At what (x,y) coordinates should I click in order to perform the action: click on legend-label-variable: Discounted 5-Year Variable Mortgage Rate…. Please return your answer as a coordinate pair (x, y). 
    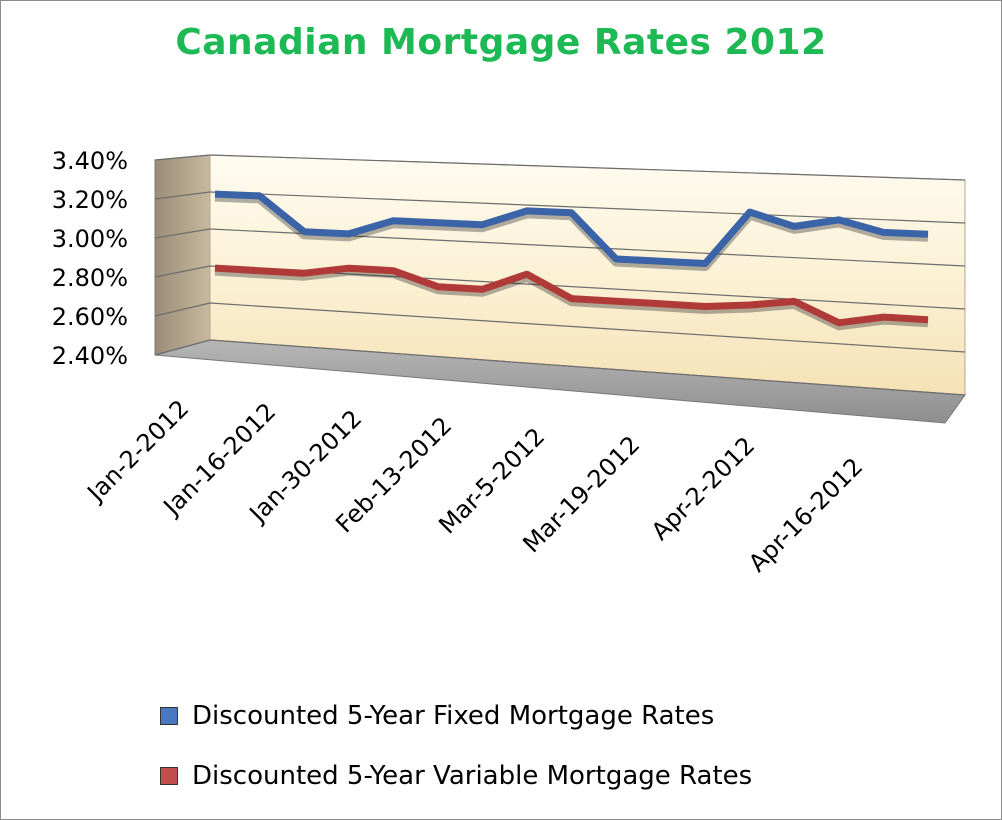
    Looking at the image, I should click on (472, 776).